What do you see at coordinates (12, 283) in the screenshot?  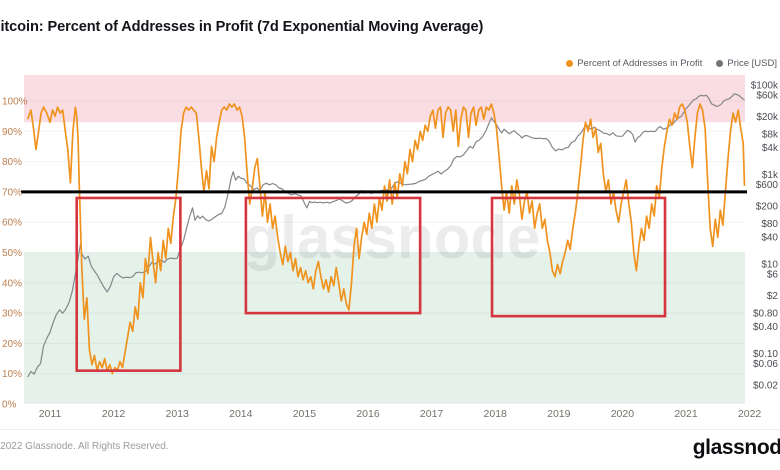 I see `left-axis-tick-40%: 40%` at bounding box center [12, 283].